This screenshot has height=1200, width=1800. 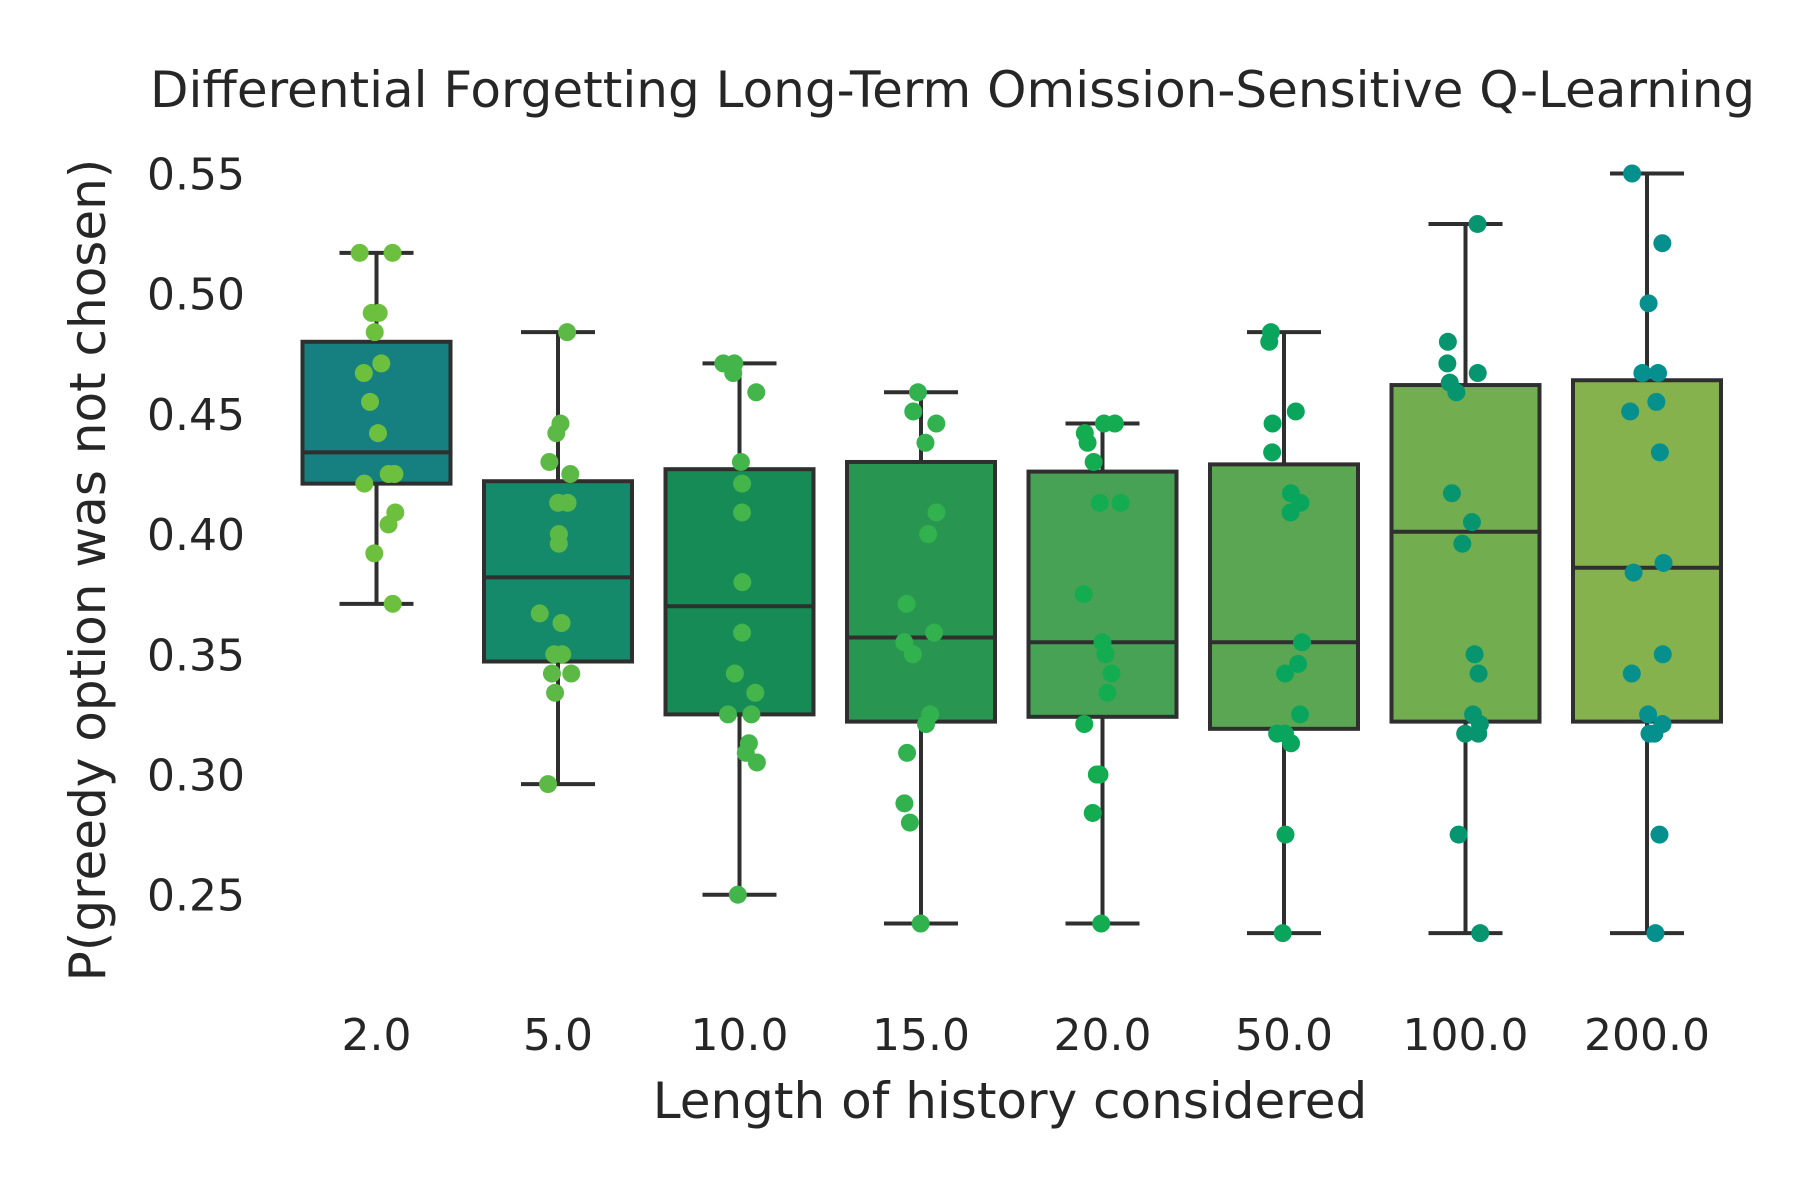 I want to click on y-axis-ticks: 0.25 0.30 0.35 0.40 0.45 0.50 0.55, so click(x=196, y=536).